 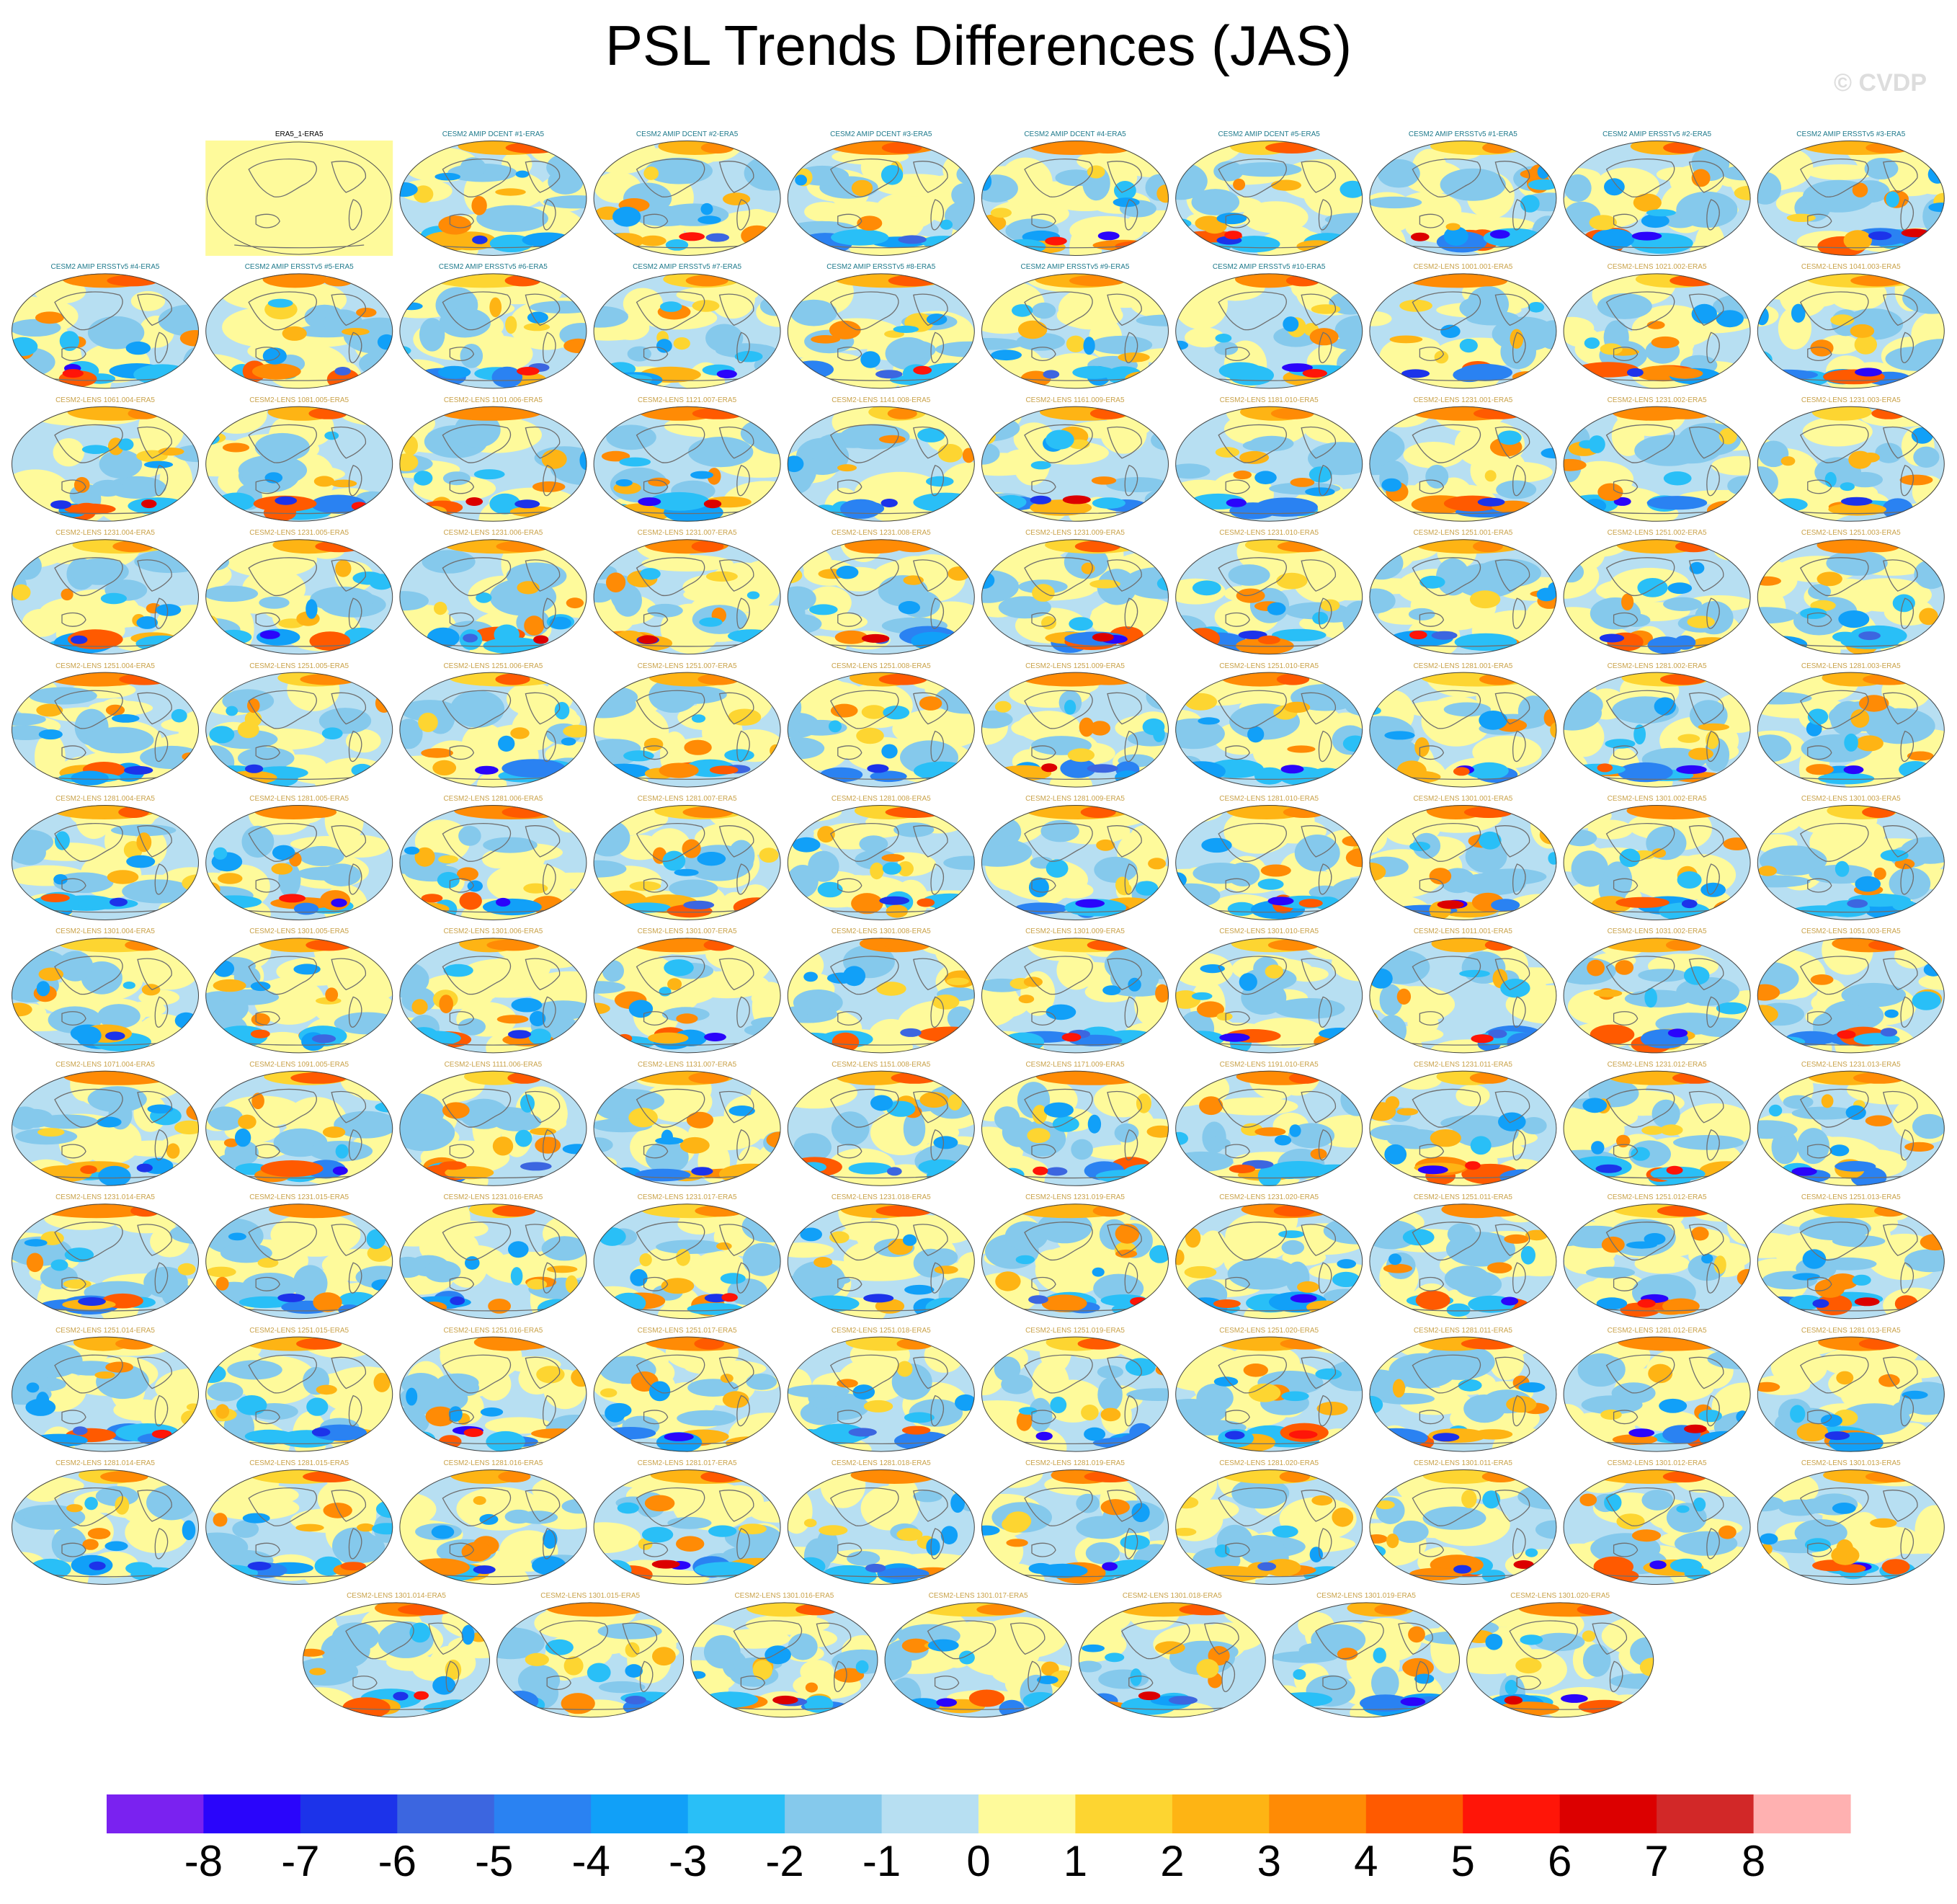 I want to click on panel-title: CESM2-LENS 1171.009-ERA5, so click(x=1075, y=1064).